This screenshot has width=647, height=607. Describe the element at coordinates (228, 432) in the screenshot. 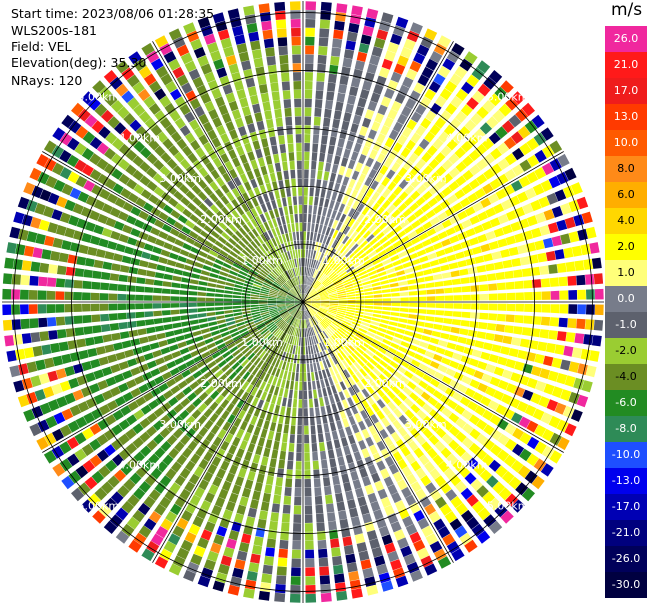

I see `azimuth-spoke` at that location.